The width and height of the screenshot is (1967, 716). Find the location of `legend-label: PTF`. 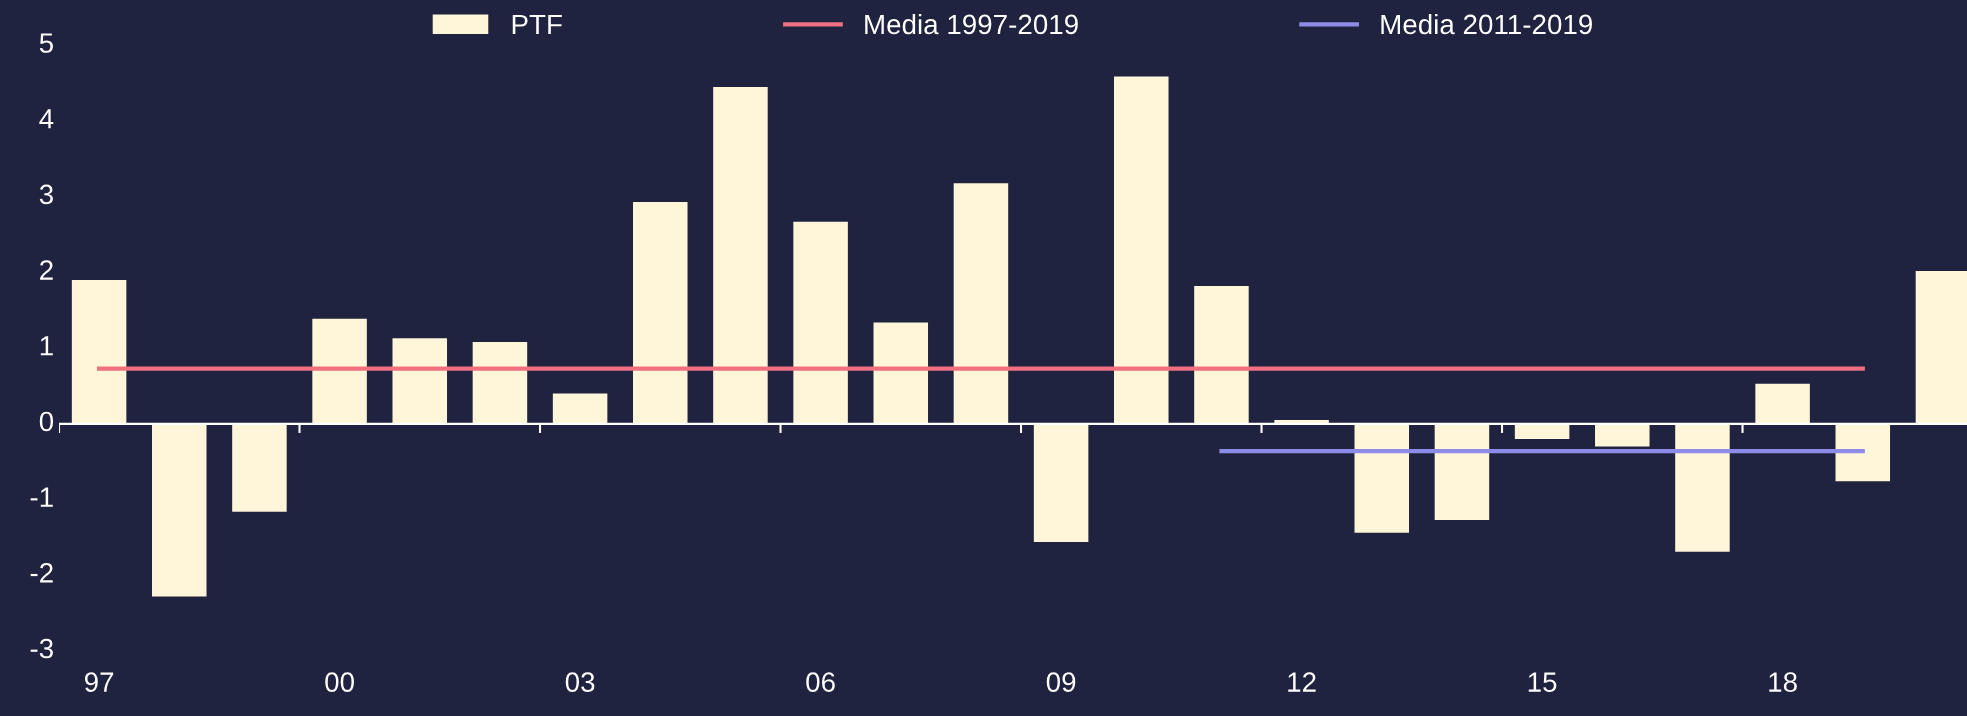

legend-label: PTF is located at coordinates (537, 24).